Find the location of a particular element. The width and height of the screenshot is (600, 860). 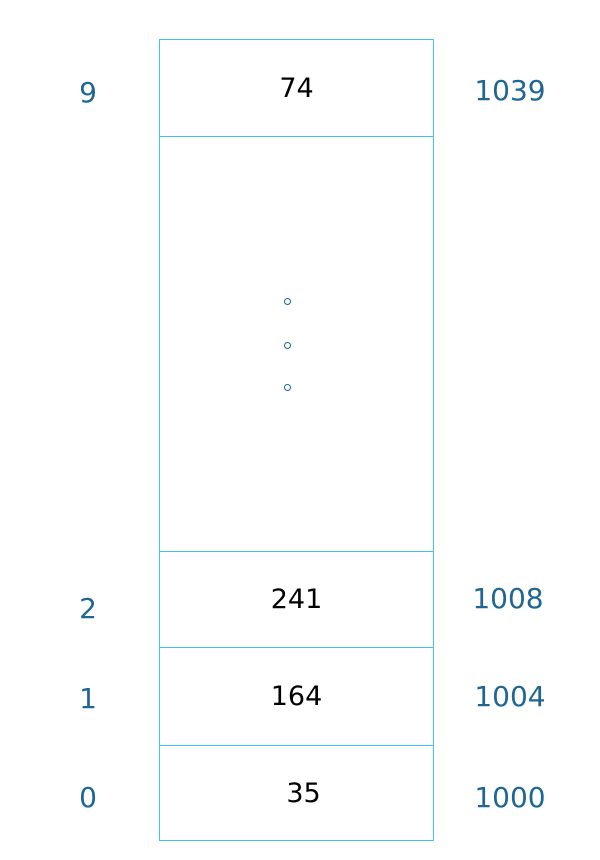

memory-cell-2: 241 is located at coordinates (296, 599).